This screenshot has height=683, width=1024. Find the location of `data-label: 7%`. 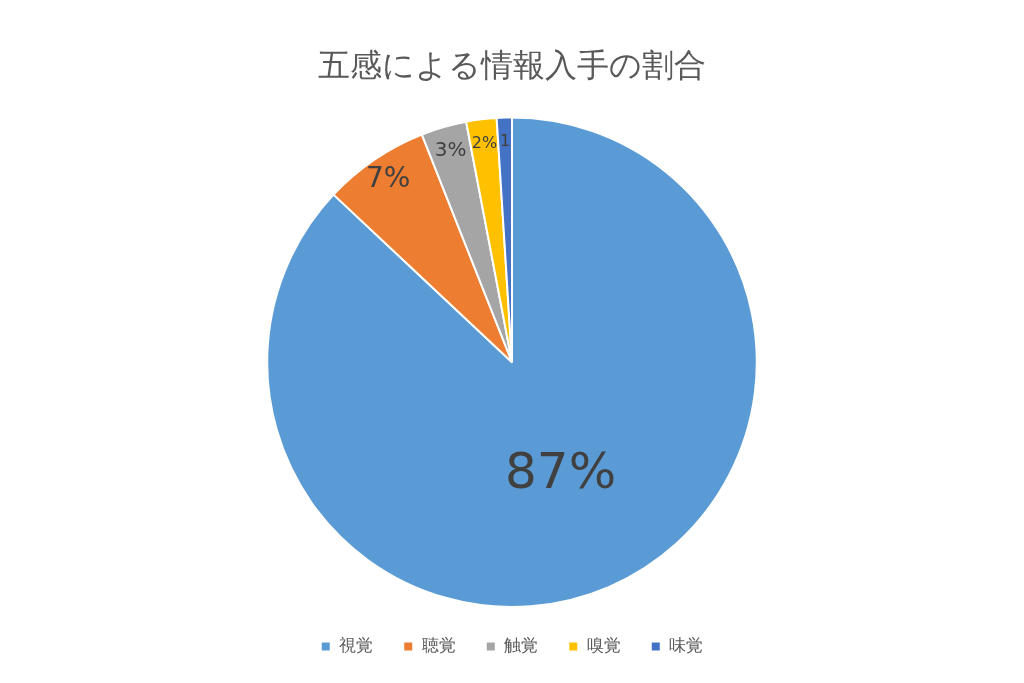

data-label: 7% is located at coordinates (388, 178).